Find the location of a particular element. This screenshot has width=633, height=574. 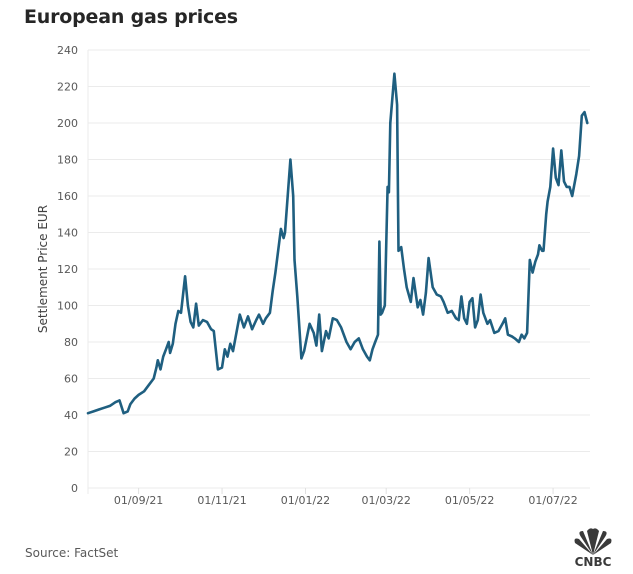

y-tick-label: 20 is located at coordinates (71, 452).